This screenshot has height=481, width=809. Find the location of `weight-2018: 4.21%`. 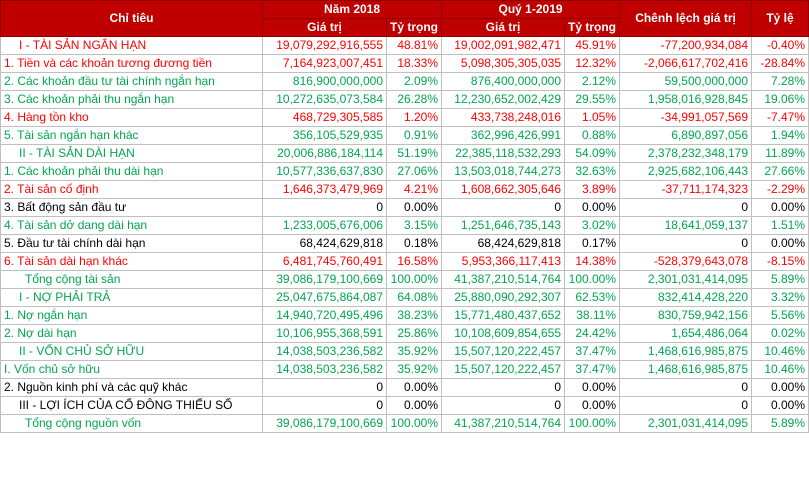

weight-2018: 4.21% is located at coordinates (414, 189).